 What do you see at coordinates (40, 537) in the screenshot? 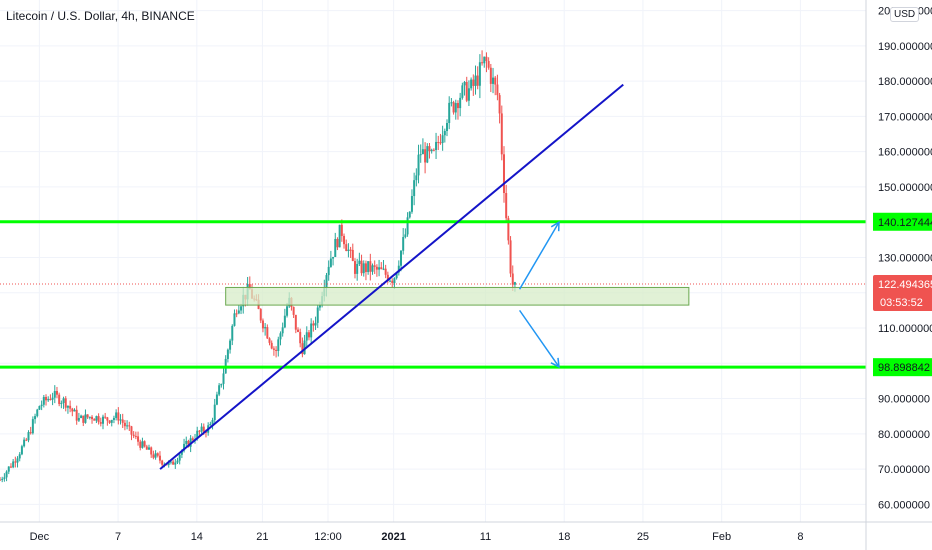
I see `x-tick-label: Dec` at bounding box center [40, 537].